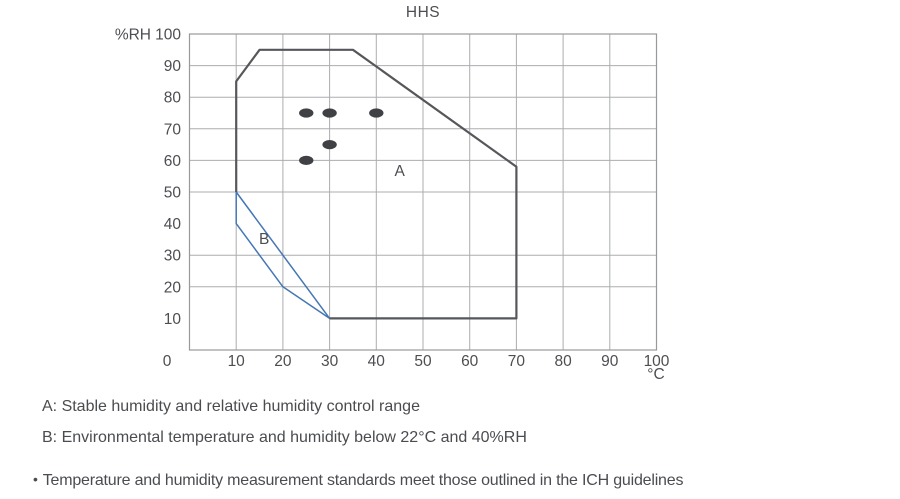  Describe the element at coordinates (237, 361) in the screenshot. I see `x-tick-label: 10` at that location.